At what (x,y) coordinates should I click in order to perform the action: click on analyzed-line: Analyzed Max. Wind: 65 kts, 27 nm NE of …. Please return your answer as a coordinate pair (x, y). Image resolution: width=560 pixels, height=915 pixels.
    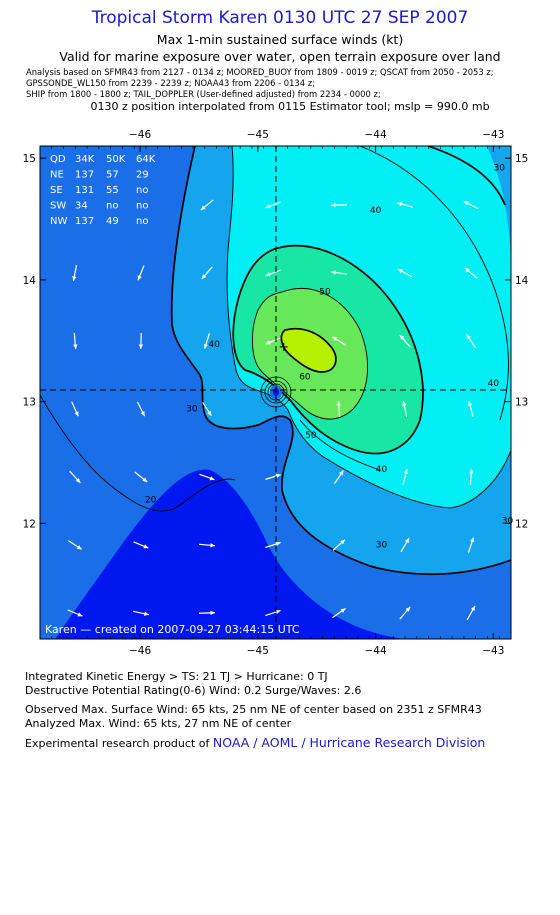
    Looking at the image, I should click on (158, 723).